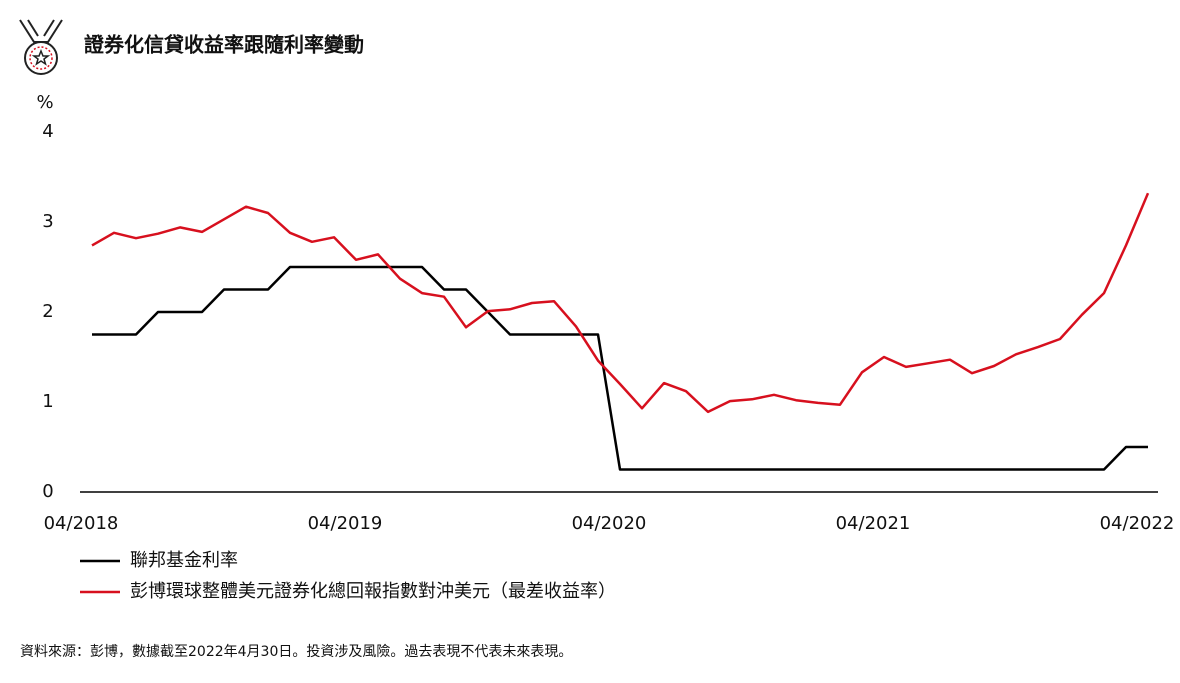 Image resolution: width=1180 pixels, height=683 pixels. What do you see at coordinates (373, 591) in the screenshot?
I see `legend-label: 彭博環球整體美元證券化總回報指數對沖美元（最差收益率）` at bounding box center [373, 591].